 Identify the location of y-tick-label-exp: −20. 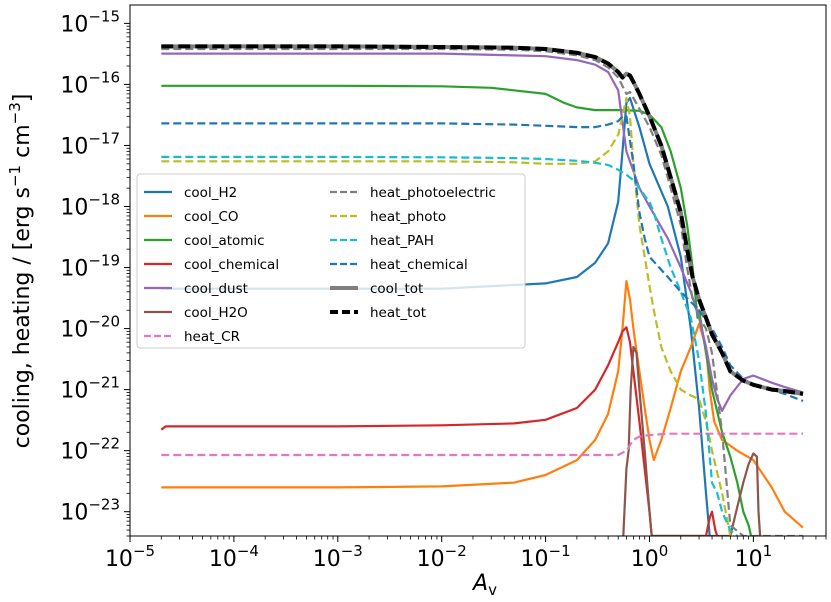
(104, 322).